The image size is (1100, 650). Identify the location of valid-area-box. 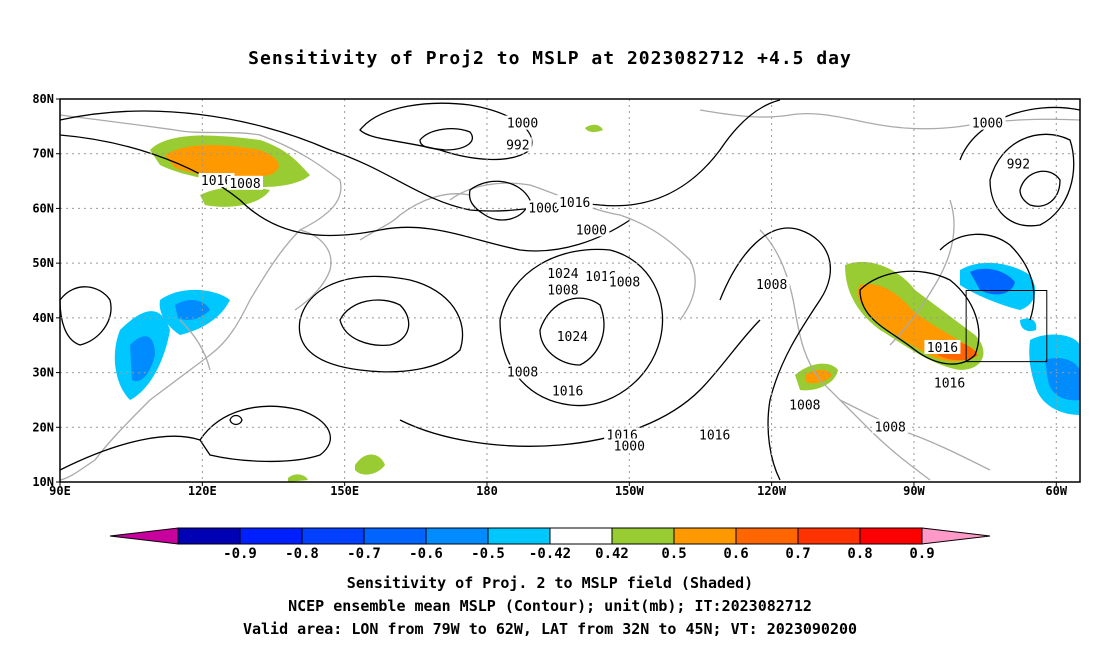
(1006, 326).